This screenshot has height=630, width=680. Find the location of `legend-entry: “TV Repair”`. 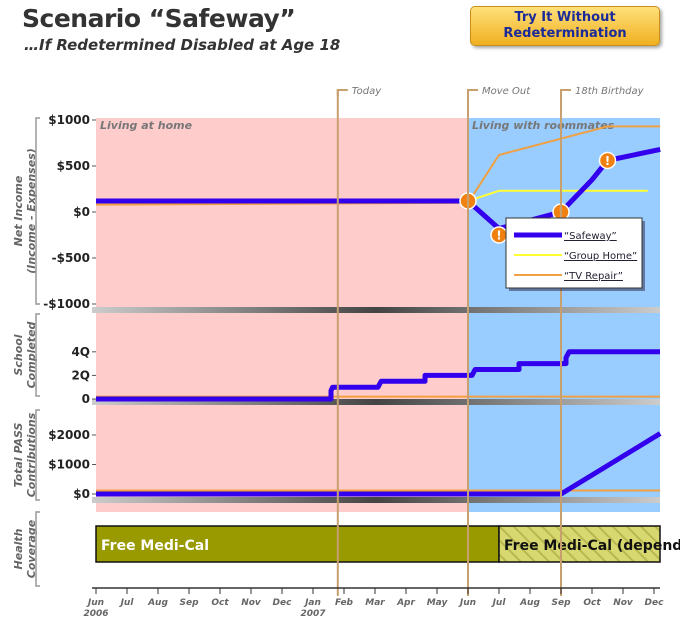

legend-entry: “TV Repair” is located at coordinates (593, 276).